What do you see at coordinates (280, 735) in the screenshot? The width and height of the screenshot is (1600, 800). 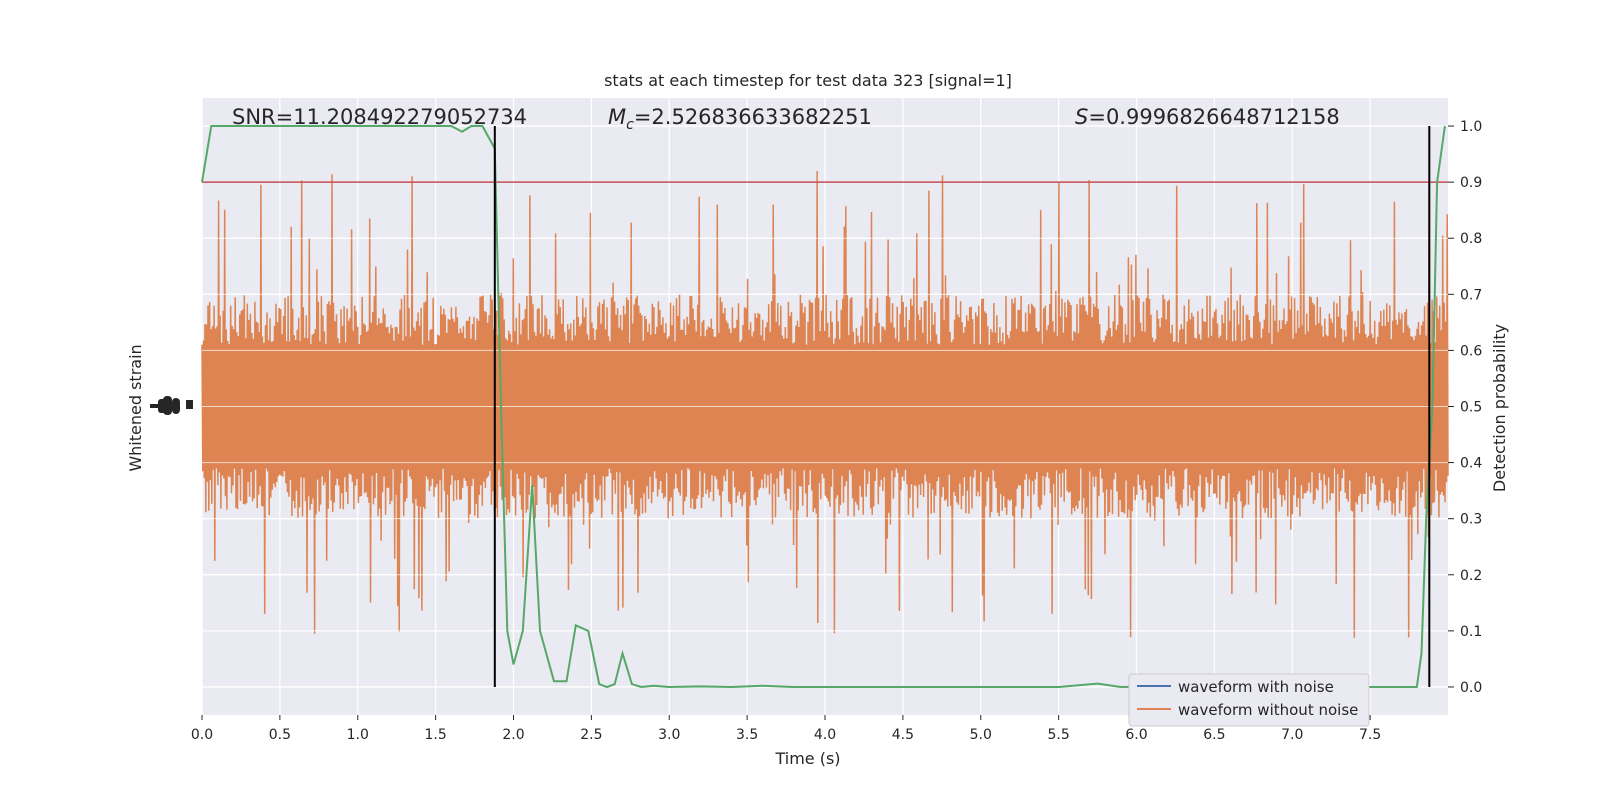 I see `x-tick-label: 0.5` at bounding box center [280, 735].